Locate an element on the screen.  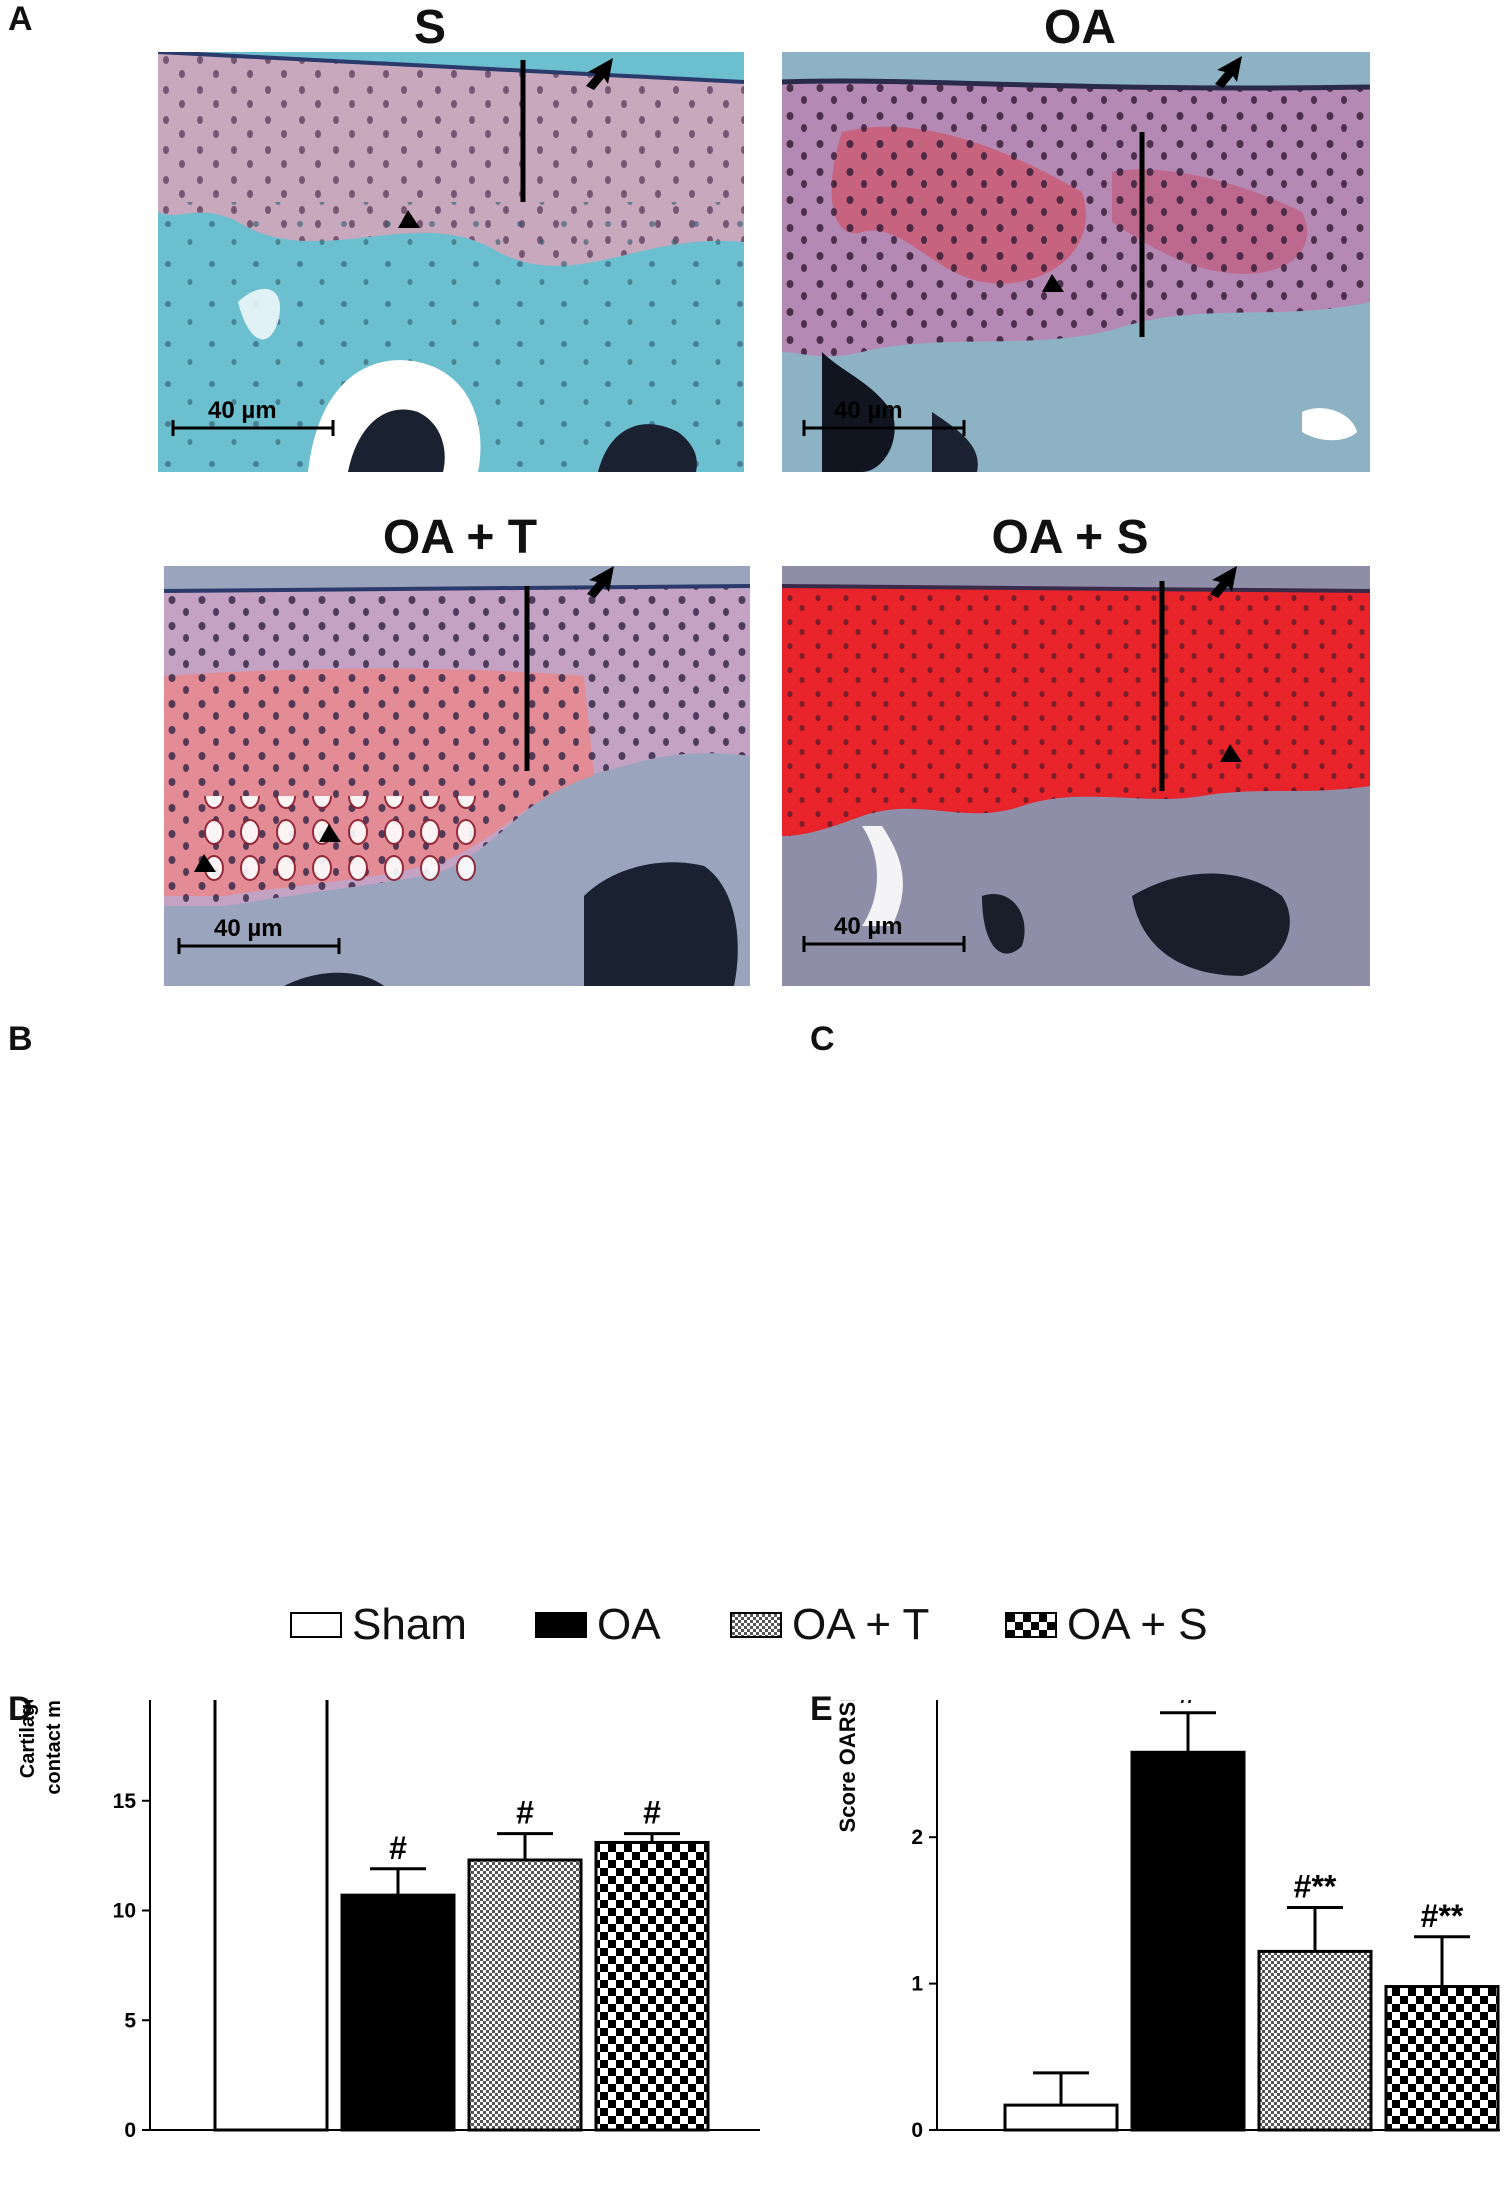
scale-label-oa-t: 40 µm is located at coordinates (248, 928).